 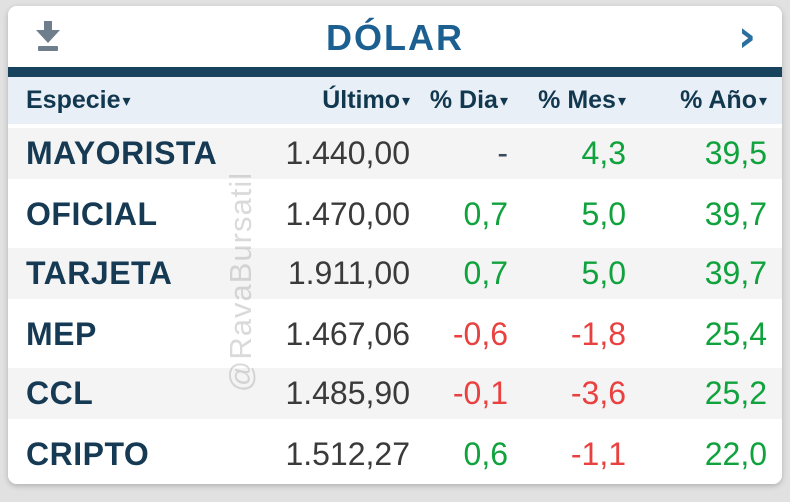 I want to click on next-panel-button: ›, so click(x=746, y=36).